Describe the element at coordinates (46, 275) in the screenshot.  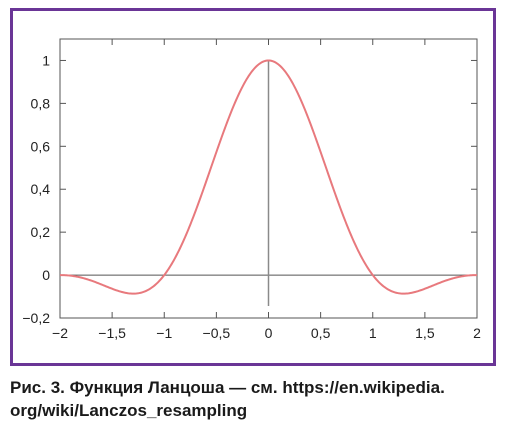
I see `y-tick-label: 0` at that location.